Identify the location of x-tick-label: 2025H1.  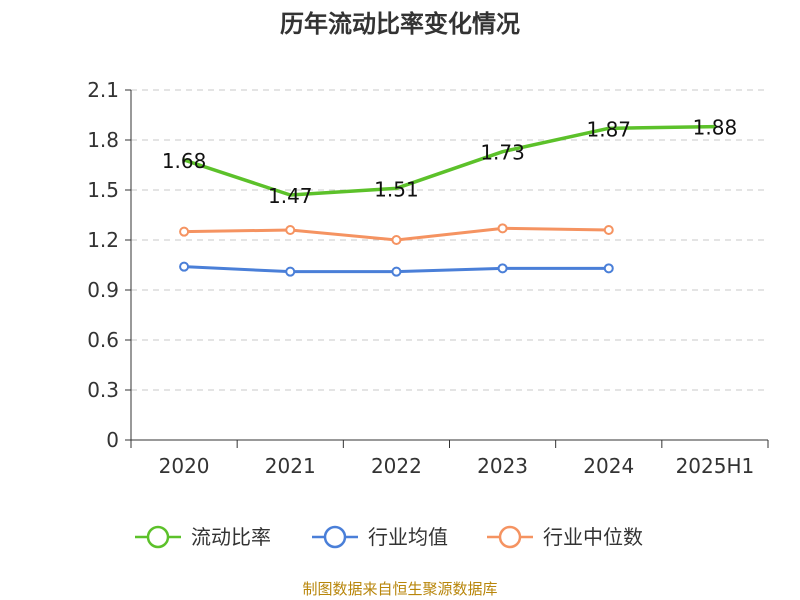
(715, 466).